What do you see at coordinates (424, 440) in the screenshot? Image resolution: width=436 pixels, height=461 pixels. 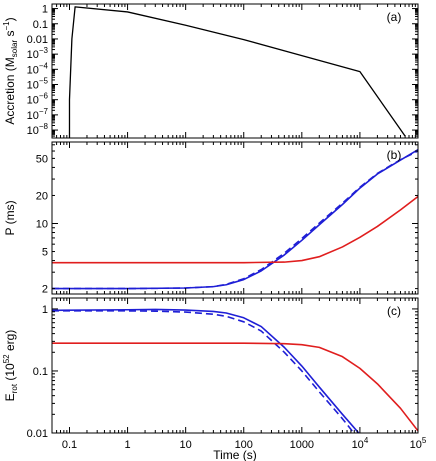 I see `tick-exponent: 5` at bounding box center [424, 440].